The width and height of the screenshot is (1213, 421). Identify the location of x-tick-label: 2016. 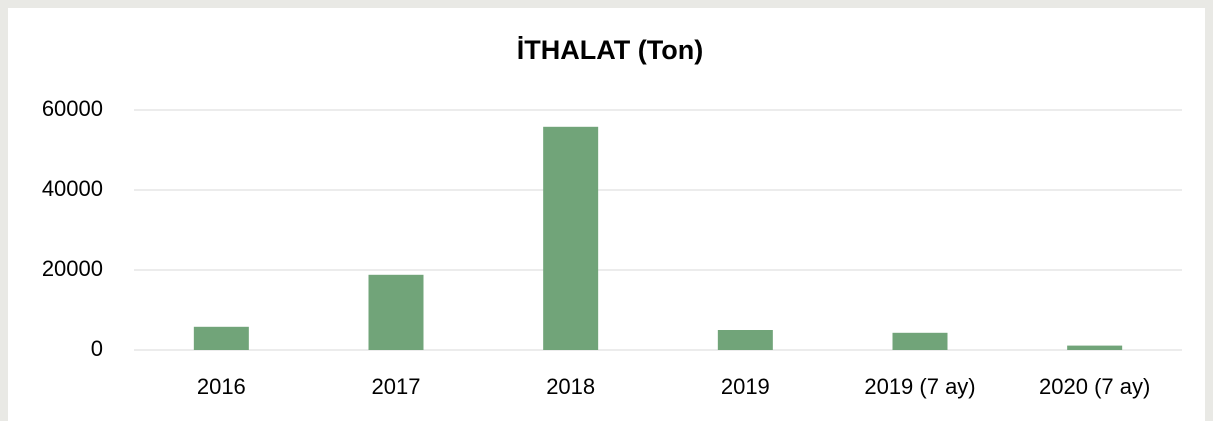
(221, 386).